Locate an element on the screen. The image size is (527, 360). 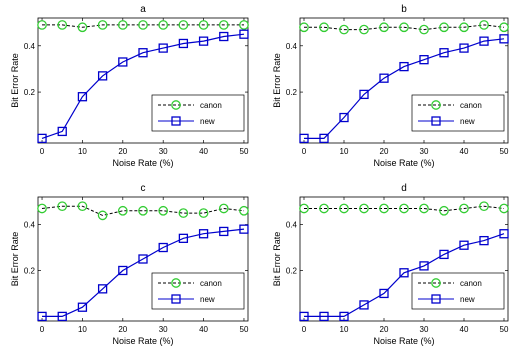
legend-label-canon: canon is located at coordinates (211, 283).